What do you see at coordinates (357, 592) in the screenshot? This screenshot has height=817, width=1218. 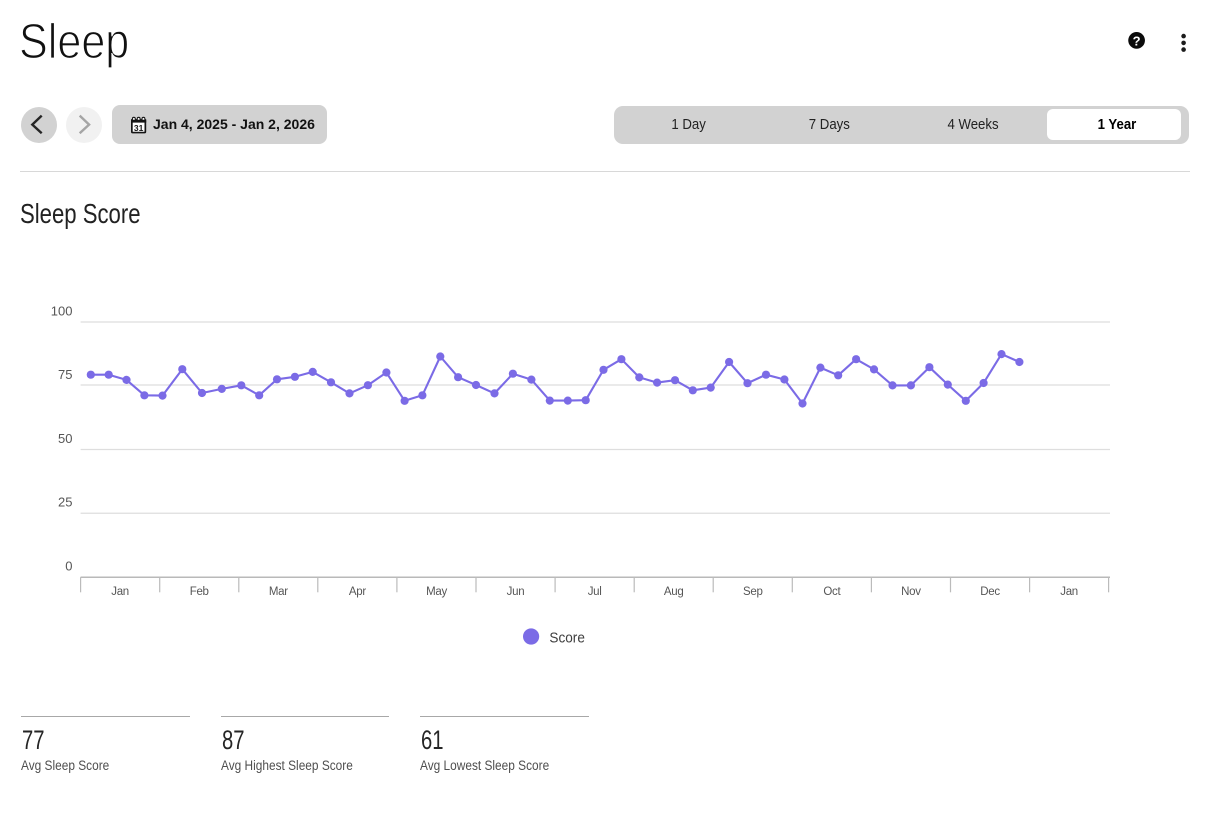 I see `svg-text: Apr` at bounding box center [357, 592].